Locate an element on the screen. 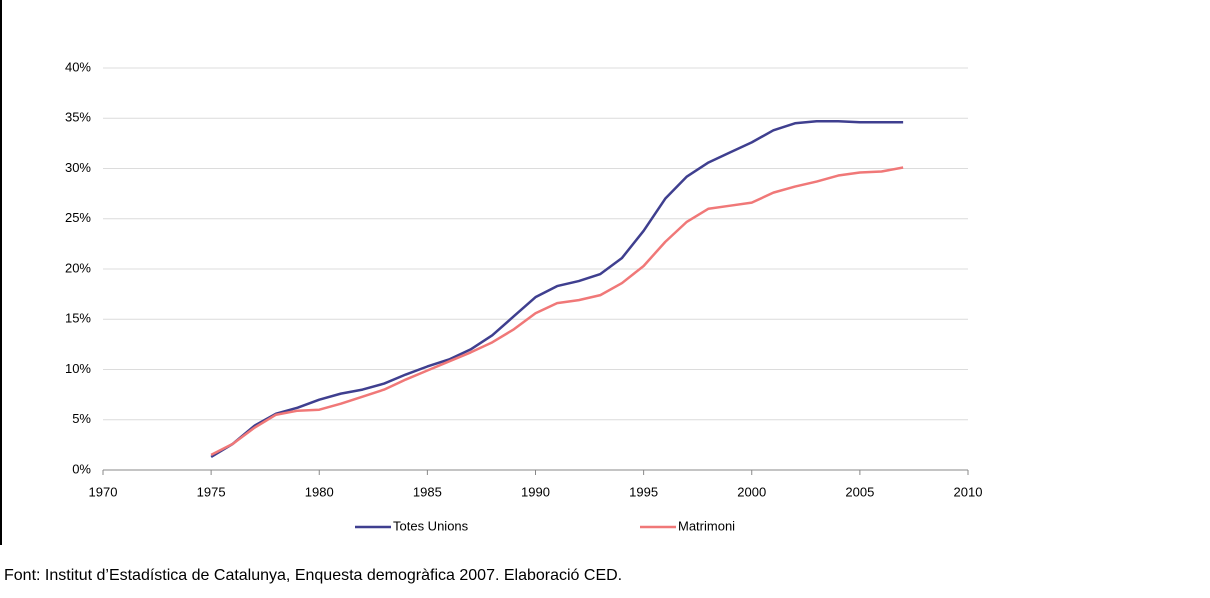 Image resolution: width=1210 pixels, height=598 pixels. x-tick-label: 1995 is located at coordinates (643, 491).